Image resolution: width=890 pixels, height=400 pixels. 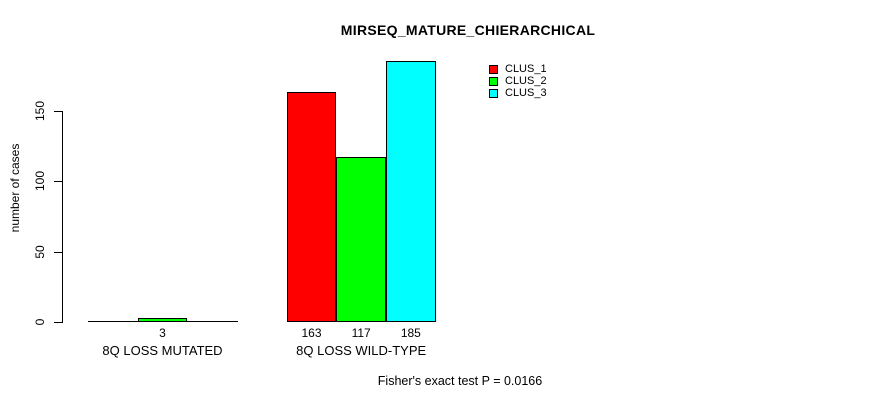 What do you see at coordinates (40, 110) in the screenshot?
I see `y-tick-label: 150` at bounding box center [40, 110].